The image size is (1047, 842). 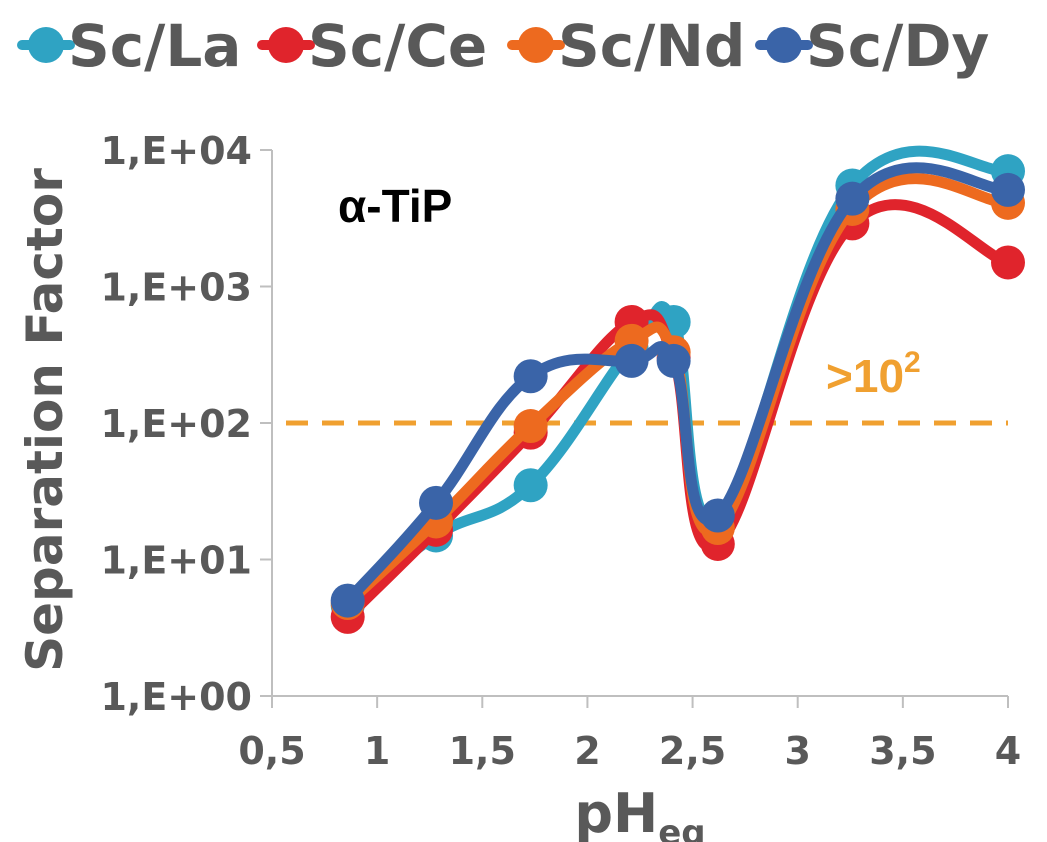 What do you see at coordinates (897, 46) in the screenshot?
I see `legend-label: Sc/Dy` at bounding box center [897, 46].